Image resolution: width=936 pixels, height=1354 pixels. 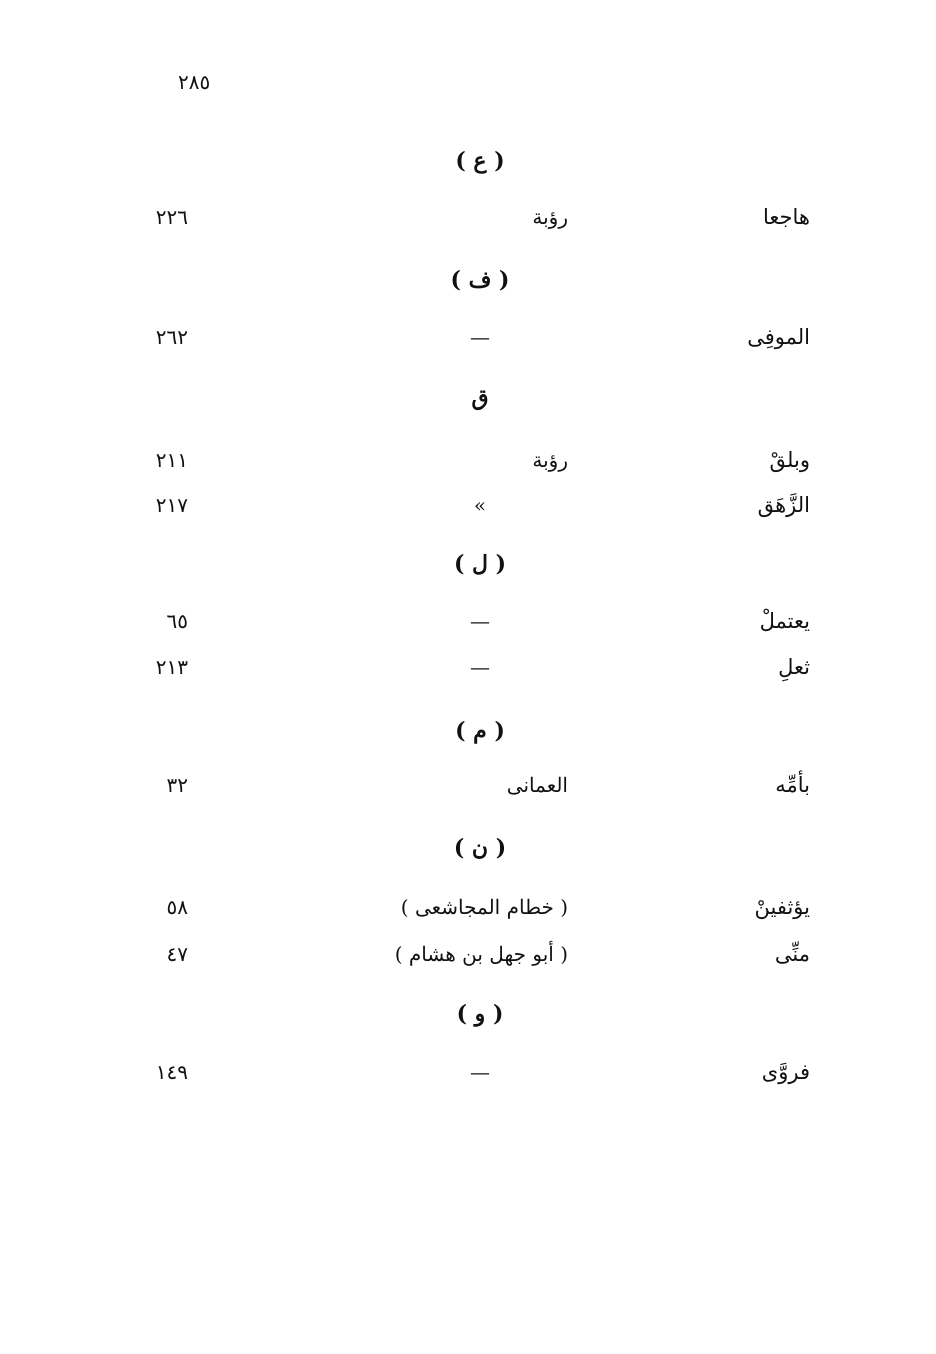 What do you see at coordinates (789, 460) in the screenshot?
I see `rhyme-word: وبلقْ` at bounding box center [789, 460].